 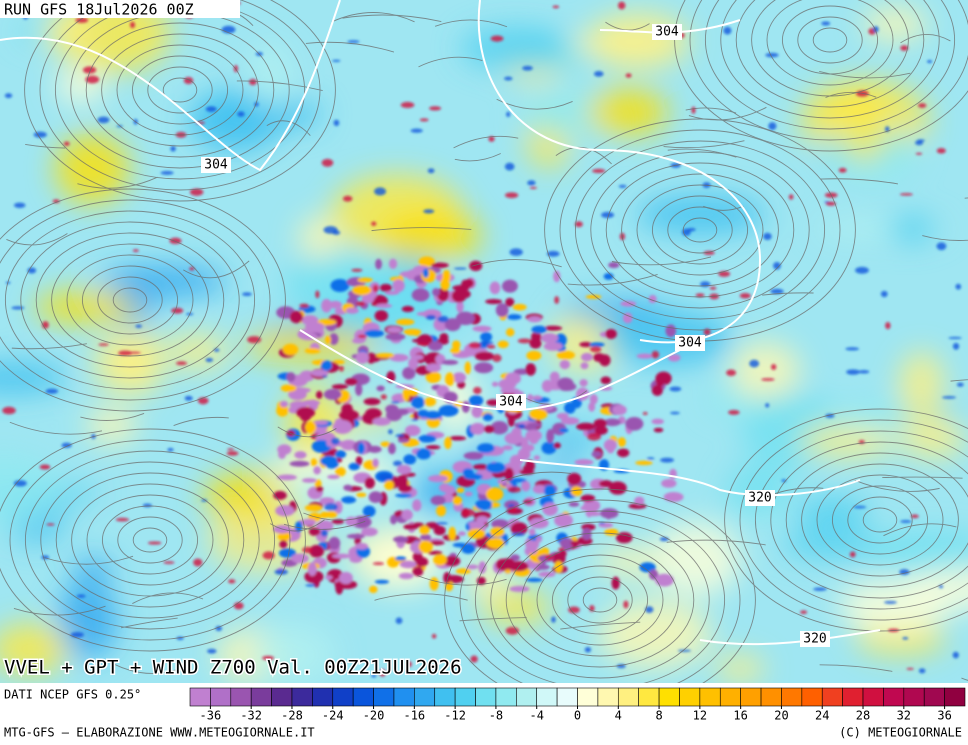 I want to click on colorbar-tick-label: -20, so click(x=374, y=716).